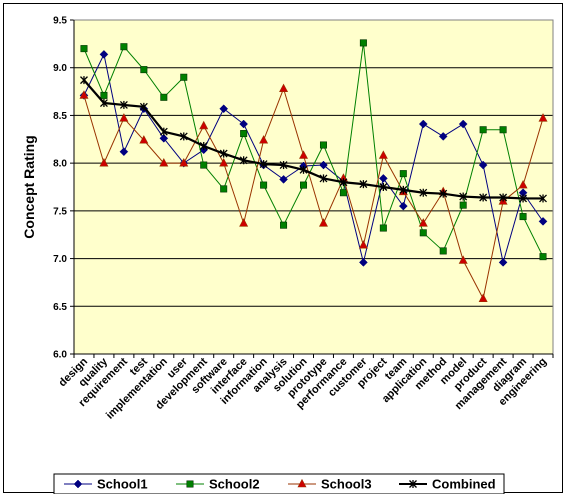 This screenshot has width=567, height=497. What do you see at coordinates (78, 484) in the screenshot?
I see `legend-marker-school1` at bounding box center [78, 484].